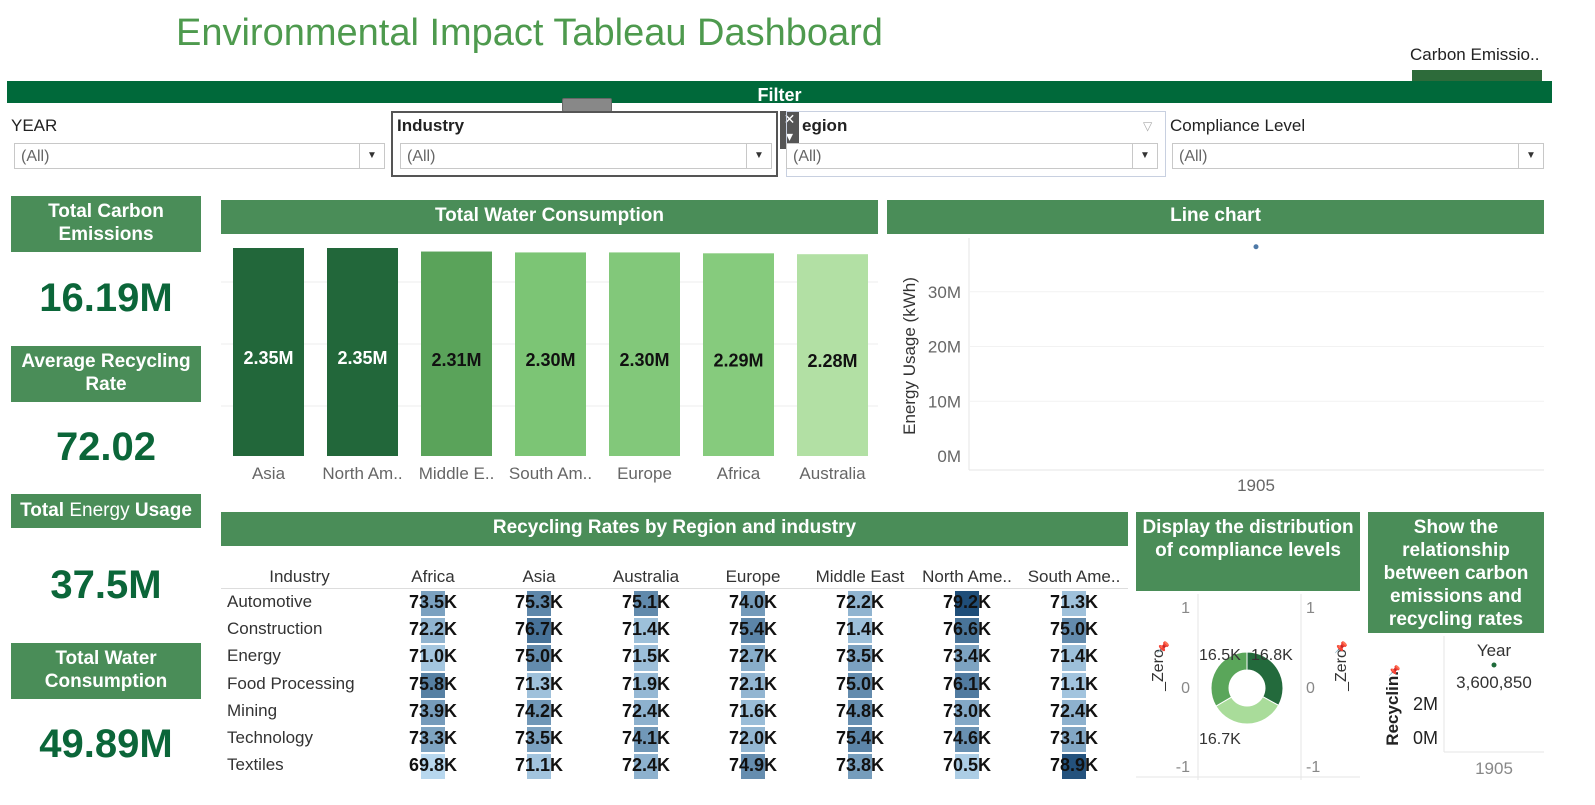 The height and width of the screenshot is (805, 1595). What do you see at coordinates (1158, 670) in the screenshot?
I see `axis-title-left: _Zero` at bounding box center [1158, 670].